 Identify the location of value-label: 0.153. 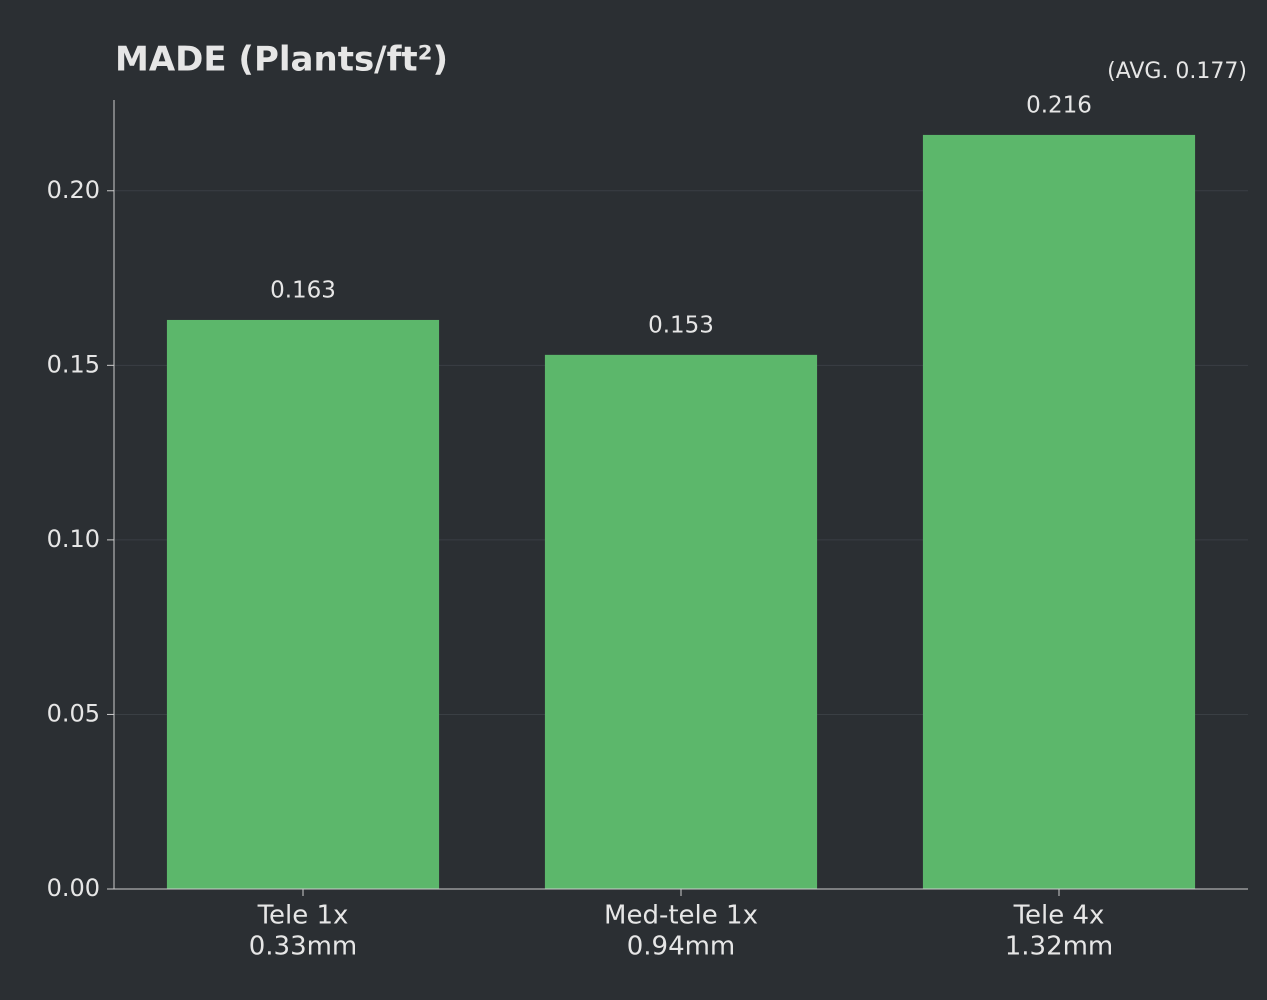
(681, 325).